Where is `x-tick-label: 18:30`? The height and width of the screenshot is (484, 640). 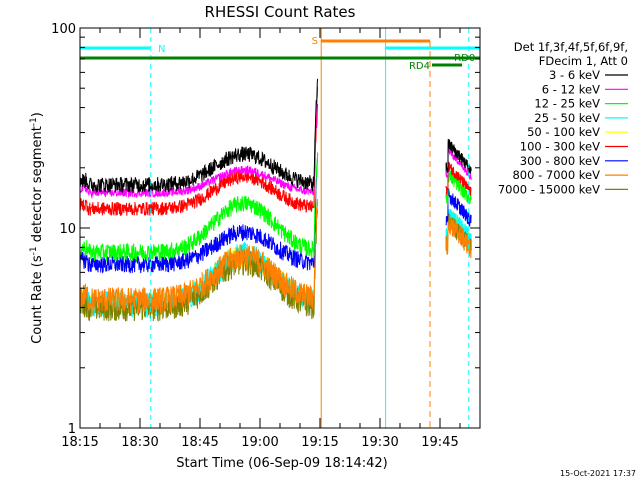
x-tick-label: 18:30 is located at coordinates (139, 442).